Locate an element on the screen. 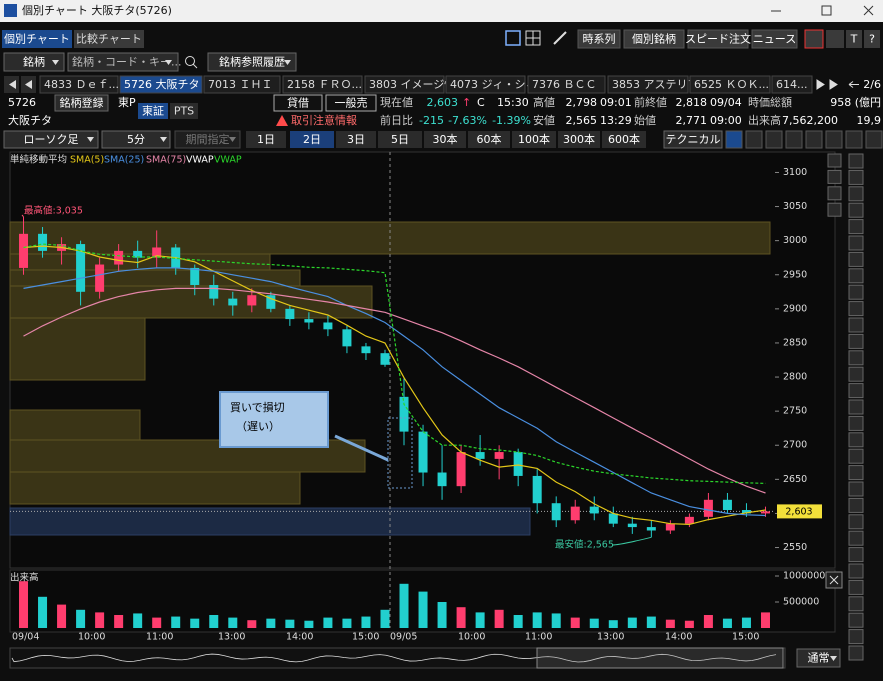 This screenshot has height=681, width=883. layout-icon is located at coordinates (513, 38).